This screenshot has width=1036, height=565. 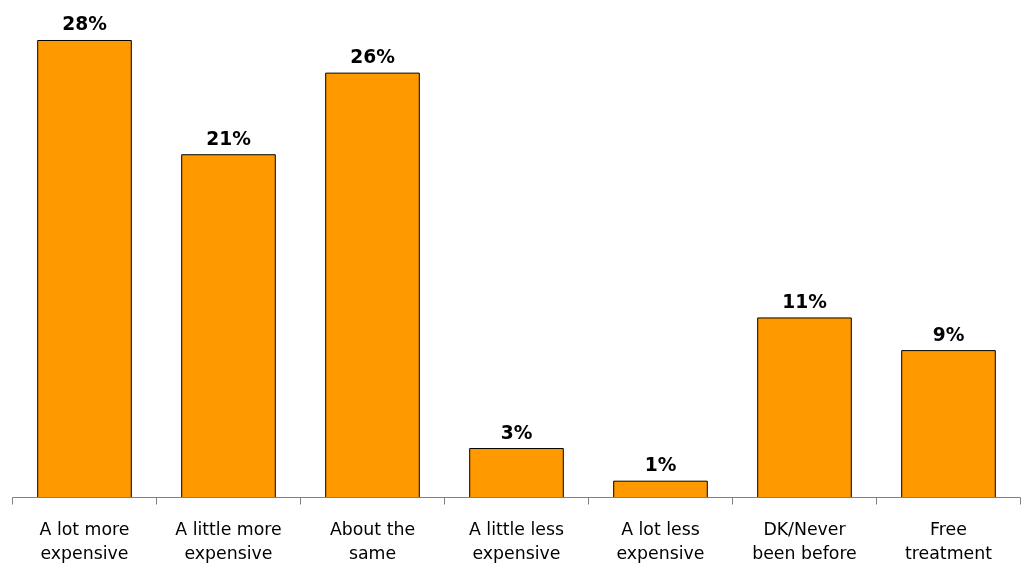 What do you see at coordinates (372, 540) in the screenshot?
I see `x-tick-label: About the same` at bounding box center [372, 540].